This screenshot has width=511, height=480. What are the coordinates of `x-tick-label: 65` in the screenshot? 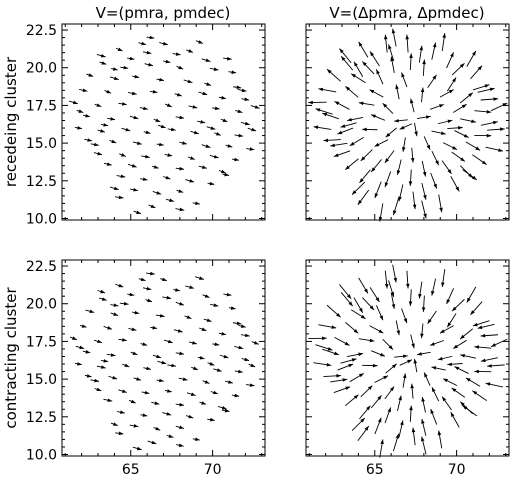 It's located at (131, 470).